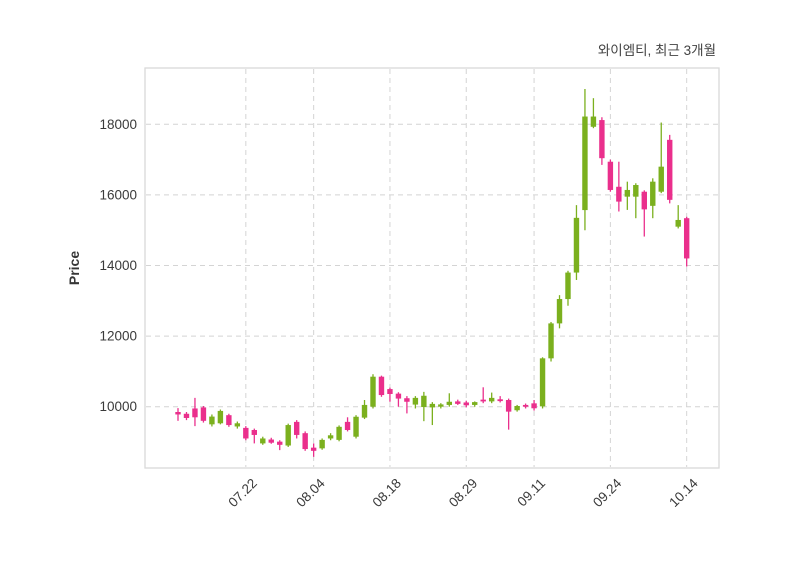  Describe the element at coordinates (463, 493) in the screenshot. I see `x-tick-label: 08.29` at that location.